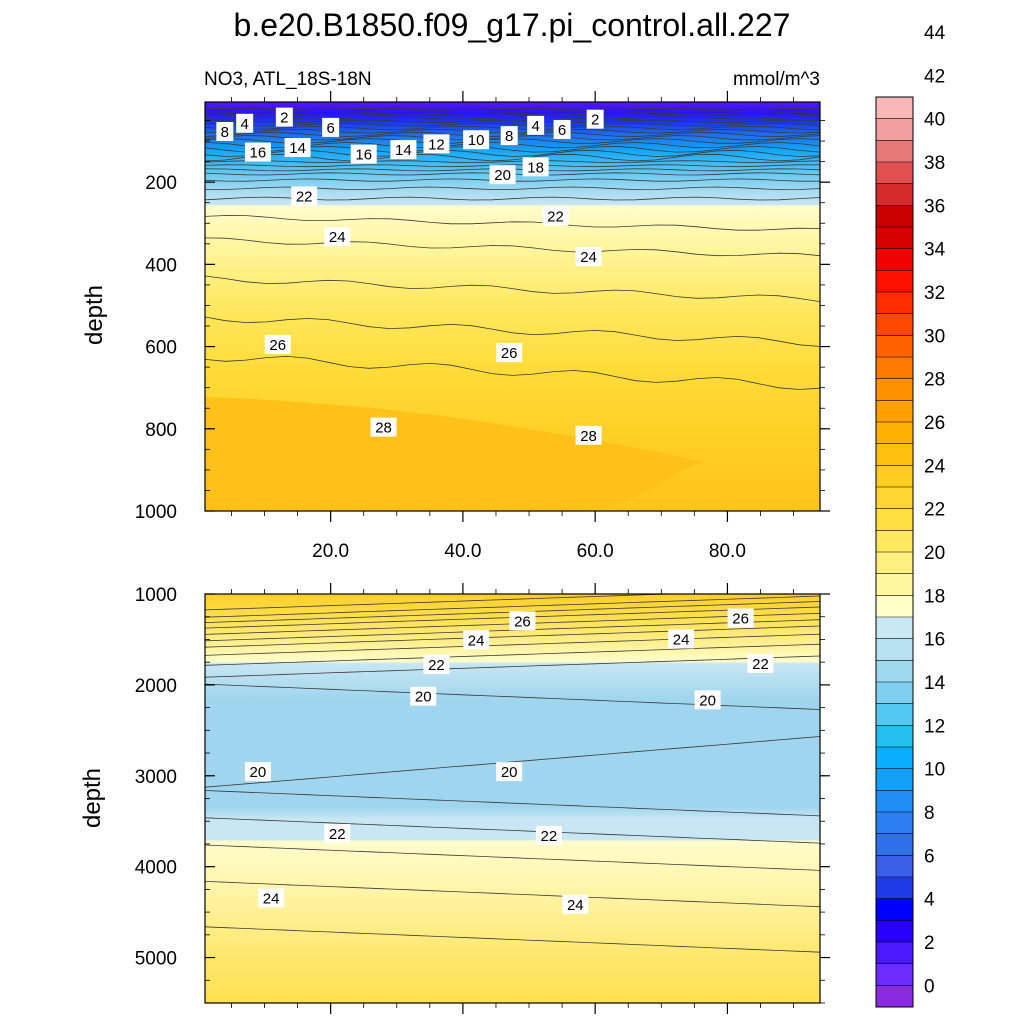  Describe the element at coordinates (934, 510) in the screenshot. I see `colorbar-label: 22` at that location.